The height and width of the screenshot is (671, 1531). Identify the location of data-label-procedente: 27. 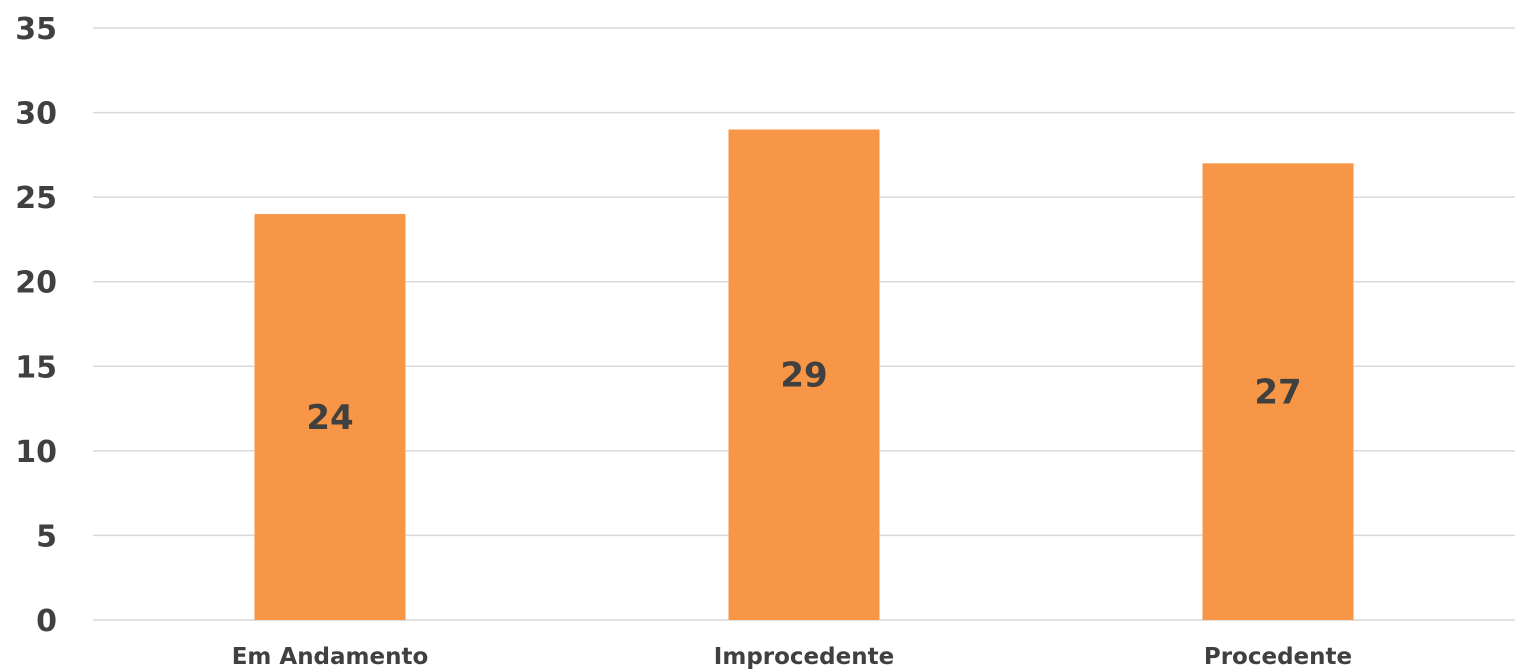
(1277, 393).